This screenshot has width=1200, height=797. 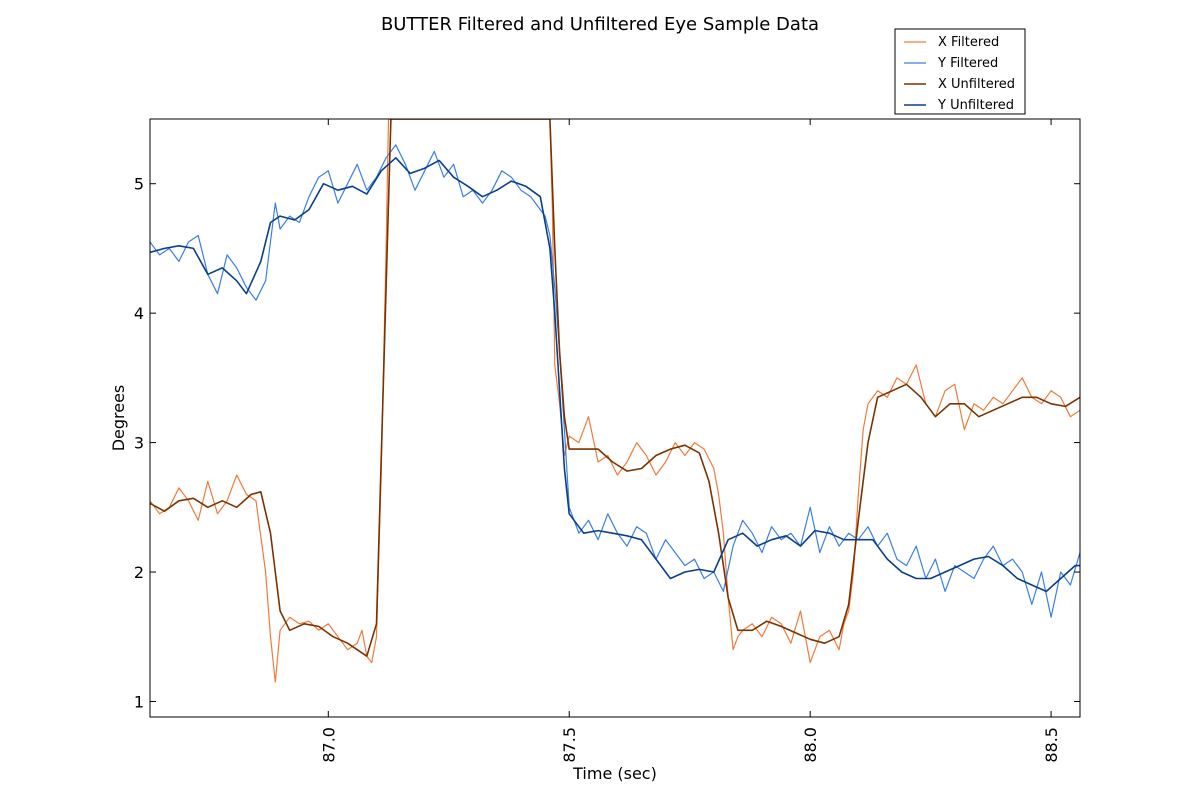 What do you see at coordinates (139, 313) in the screenshot?
I see `y-tick-label: 4` at bounding box center [139, 313].